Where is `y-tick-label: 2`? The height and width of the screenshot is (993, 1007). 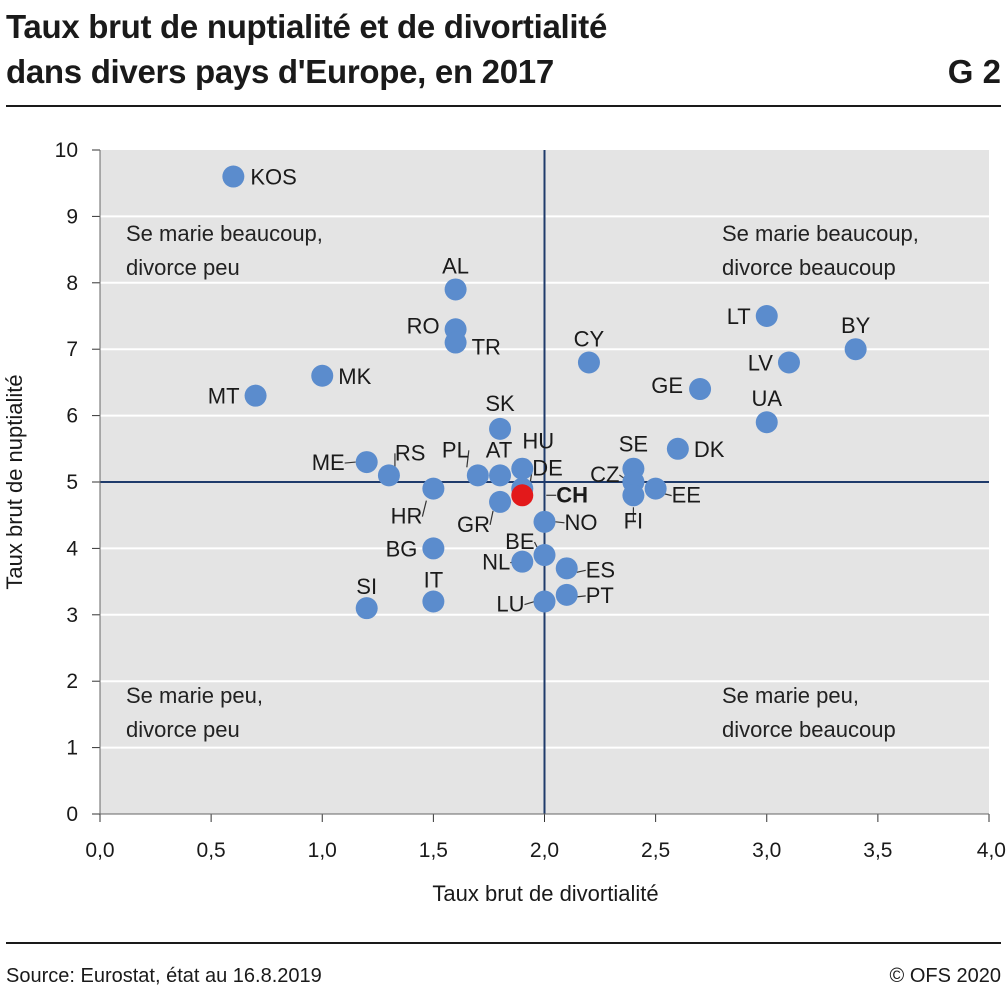 y-tick-label: 2 is located at coordinates (72, 681).